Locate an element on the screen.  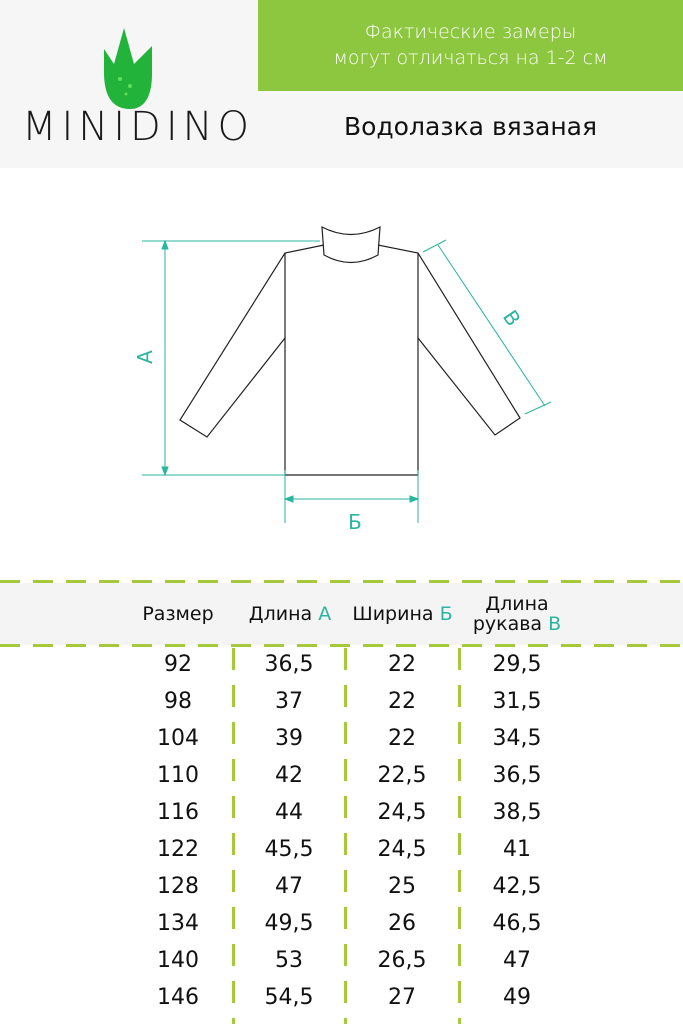
table-cell: 116 is located at coordinates (178, 812).